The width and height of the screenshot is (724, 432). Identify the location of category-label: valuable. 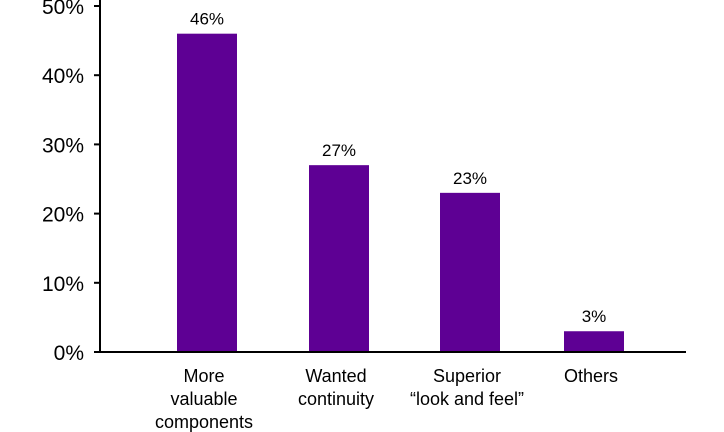
(203, 399).